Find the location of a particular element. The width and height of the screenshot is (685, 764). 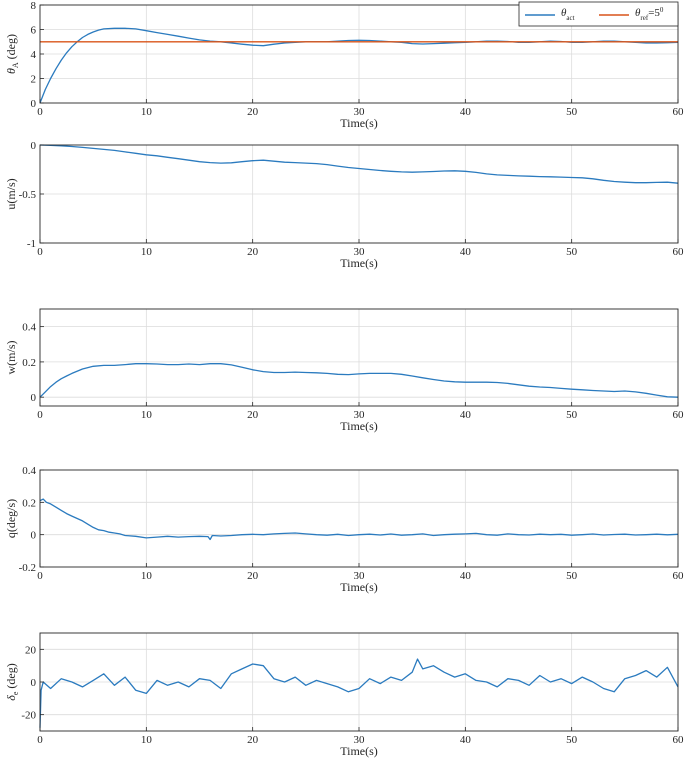

y-tick-label: 20 is located at coordinates (31, 650).